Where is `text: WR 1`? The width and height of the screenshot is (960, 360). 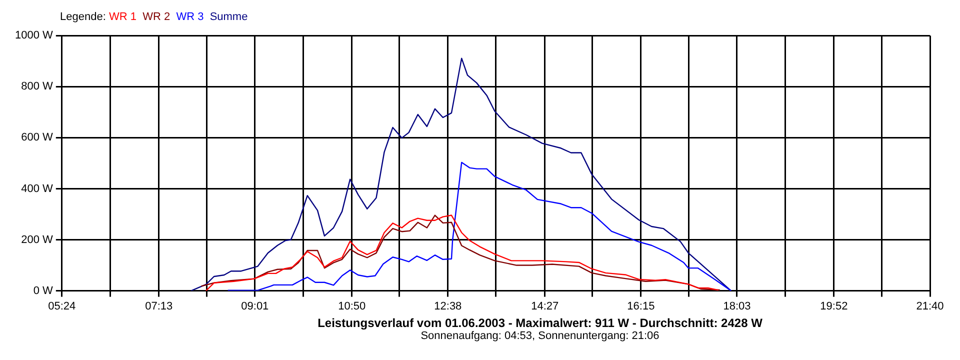
text: WR 1 is located at coordinates (122, 17).